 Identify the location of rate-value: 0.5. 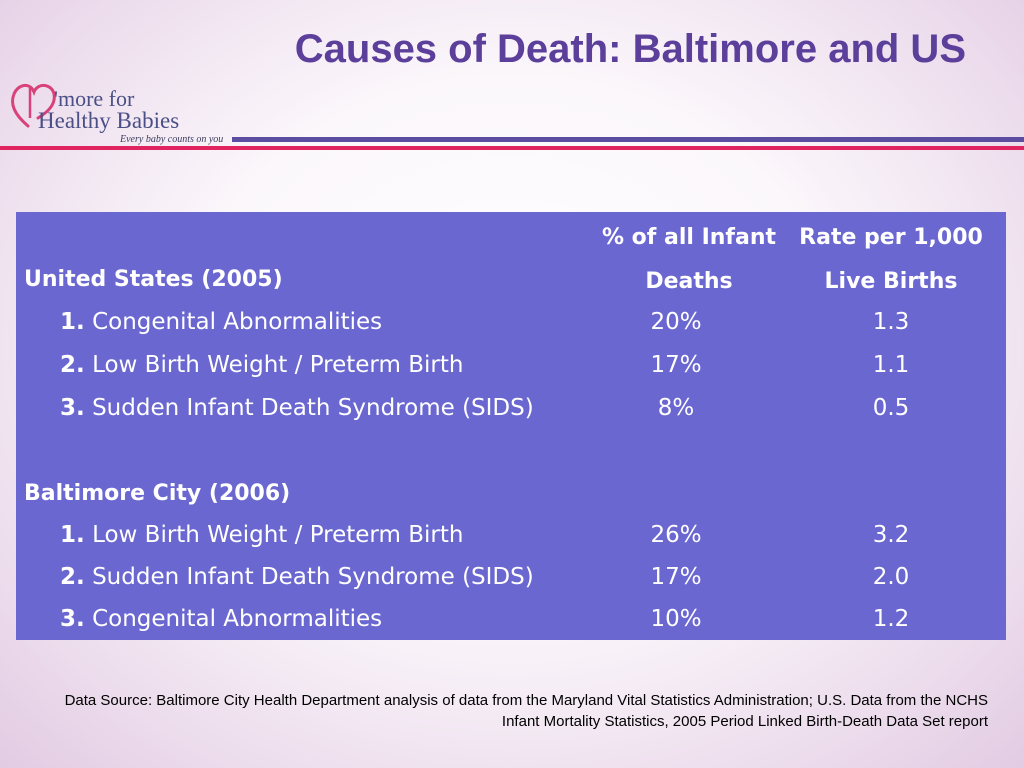
(891, 408).